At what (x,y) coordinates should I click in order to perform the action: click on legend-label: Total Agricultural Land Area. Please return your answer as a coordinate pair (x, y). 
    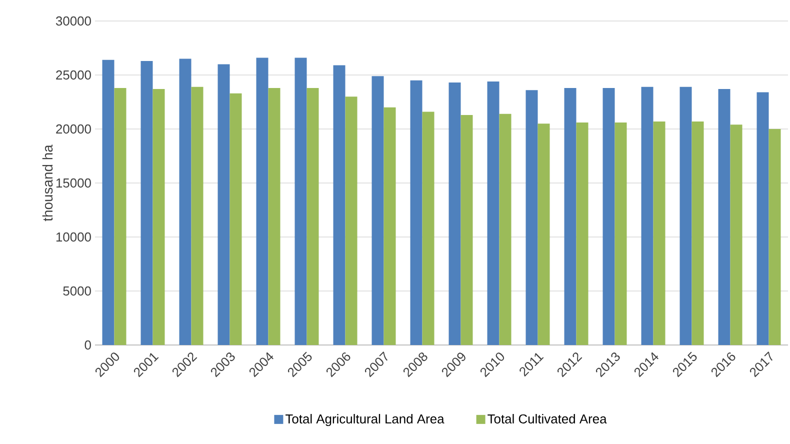
    Looking at the image, I should click on (365, 420).